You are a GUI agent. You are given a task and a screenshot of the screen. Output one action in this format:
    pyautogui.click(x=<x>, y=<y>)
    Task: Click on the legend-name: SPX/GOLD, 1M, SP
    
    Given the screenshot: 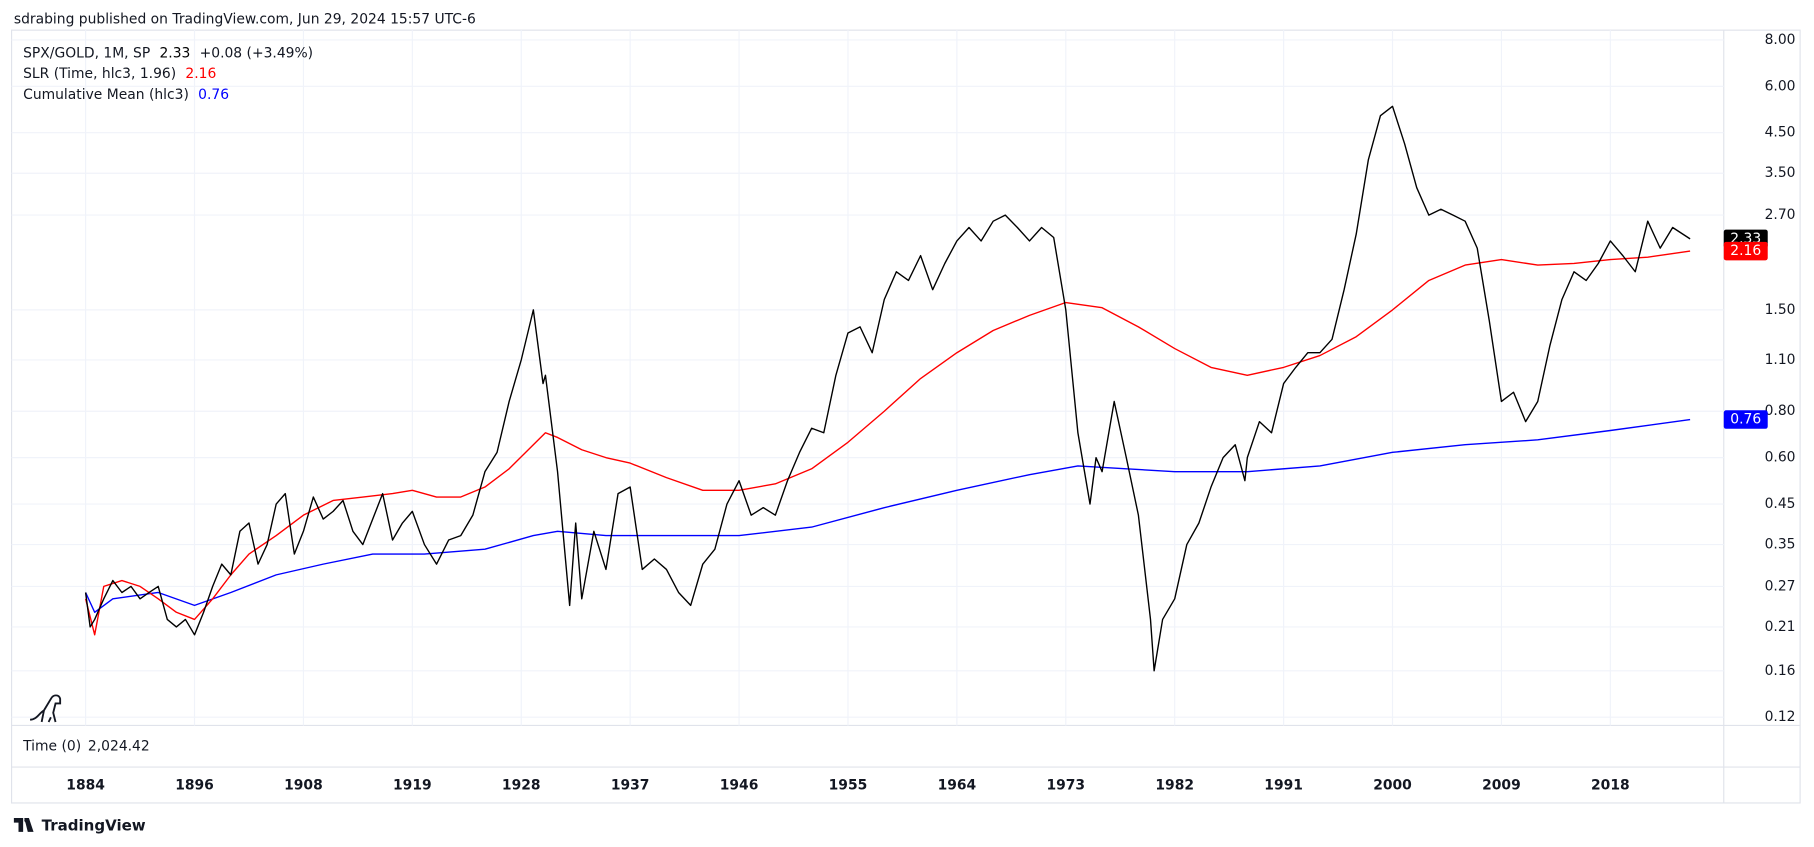 What is the action you would take?
    pyautogui.click(x=86, y=53)
    